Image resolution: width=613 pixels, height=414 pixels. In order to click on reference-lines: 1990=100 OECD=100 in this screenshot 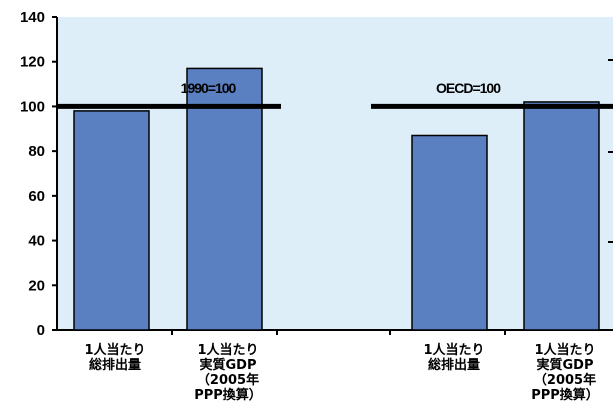, I will do `click(335, 94)`.